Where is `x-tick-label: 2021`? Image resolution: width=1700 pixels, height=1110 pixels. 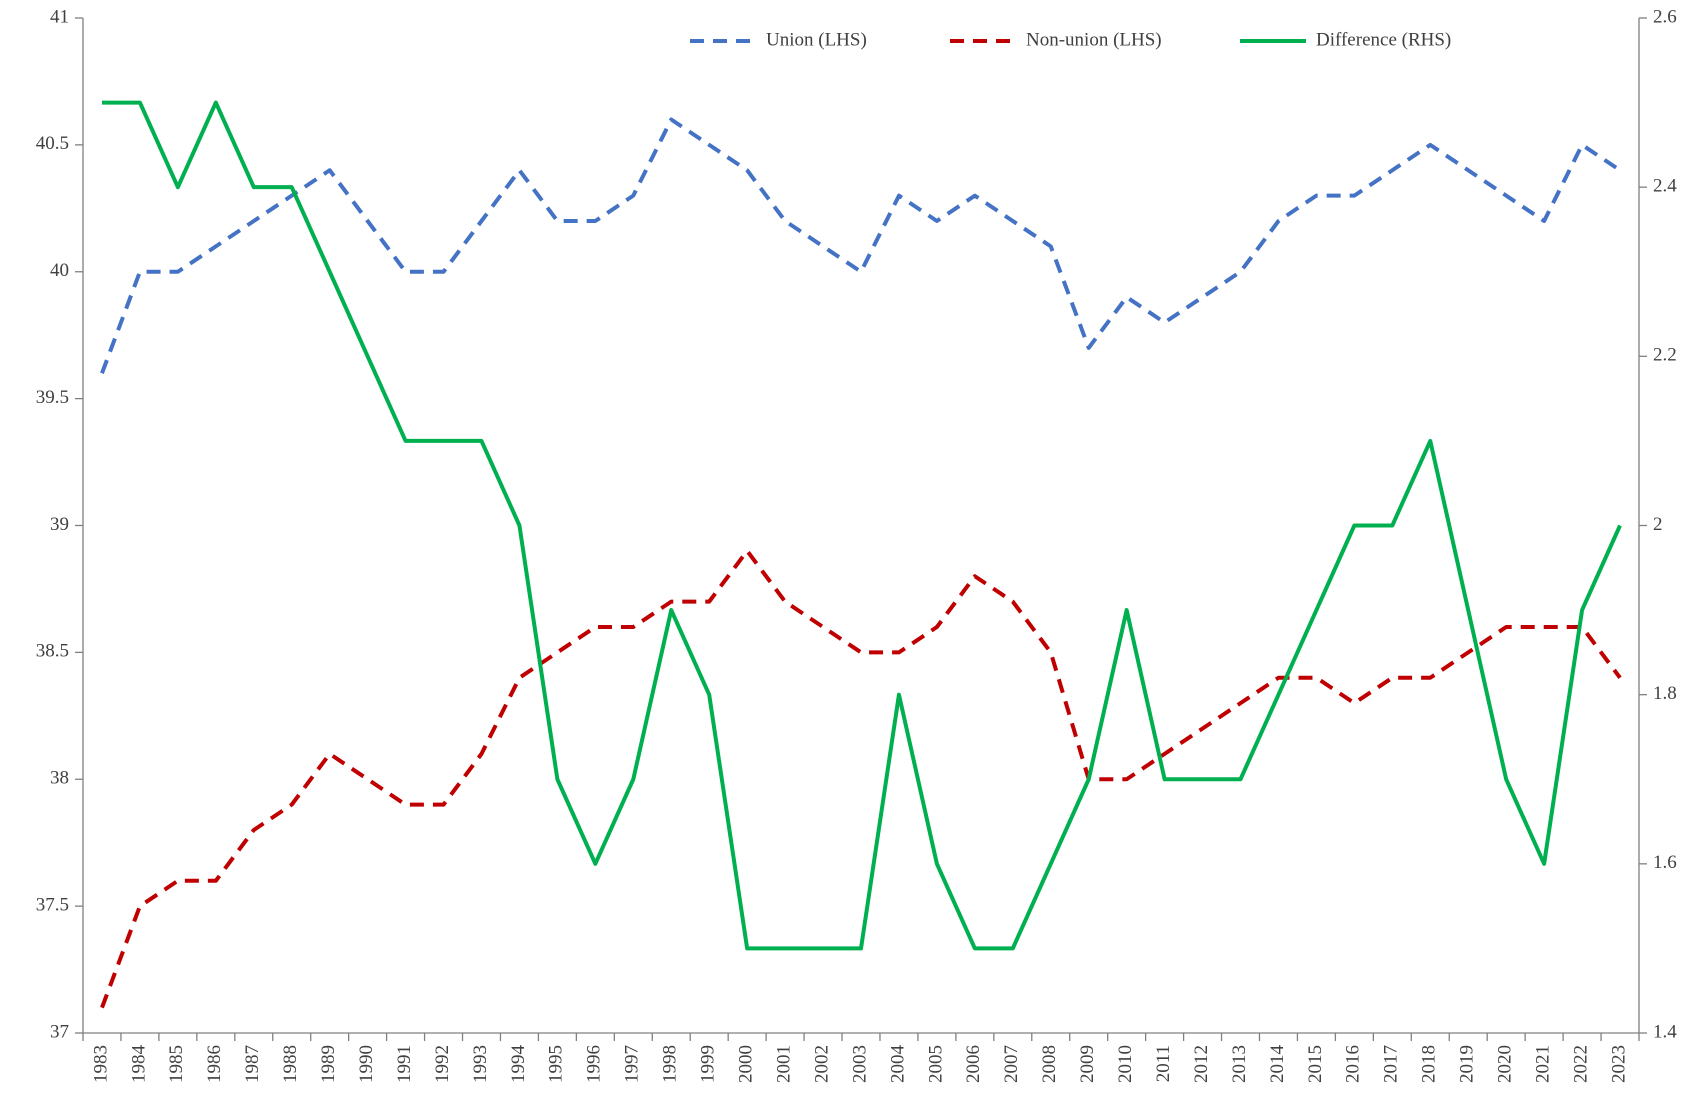
x-tick-label: 2021 is located at coordinates (1542, 1064).